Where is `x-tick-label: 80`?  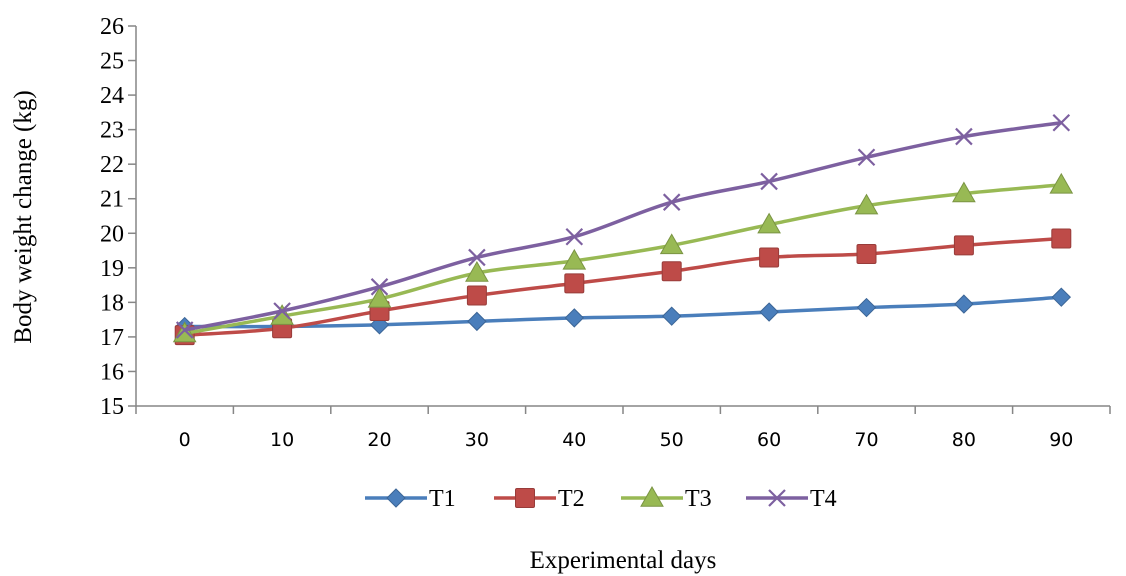
x-tick-label: 80 is located at coordinates (964, 440).